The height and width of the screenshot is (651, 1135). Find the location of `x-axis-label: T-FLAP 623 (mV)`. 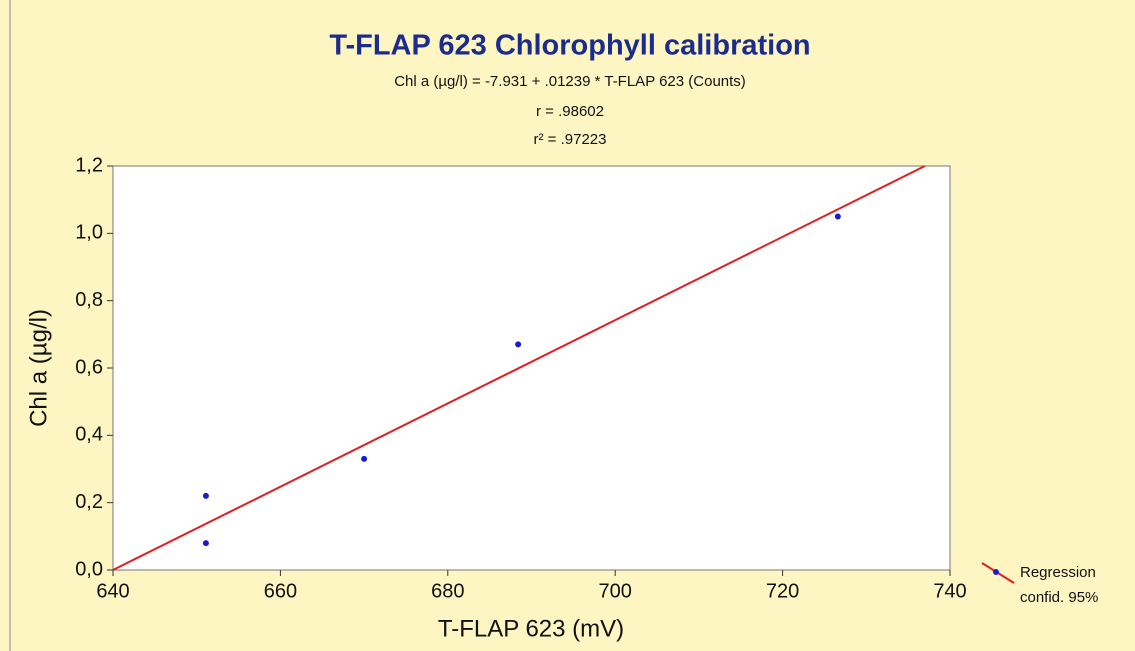

x-axis-label: T-FLAP 623 (mV) is located at coordinates (531, 628).